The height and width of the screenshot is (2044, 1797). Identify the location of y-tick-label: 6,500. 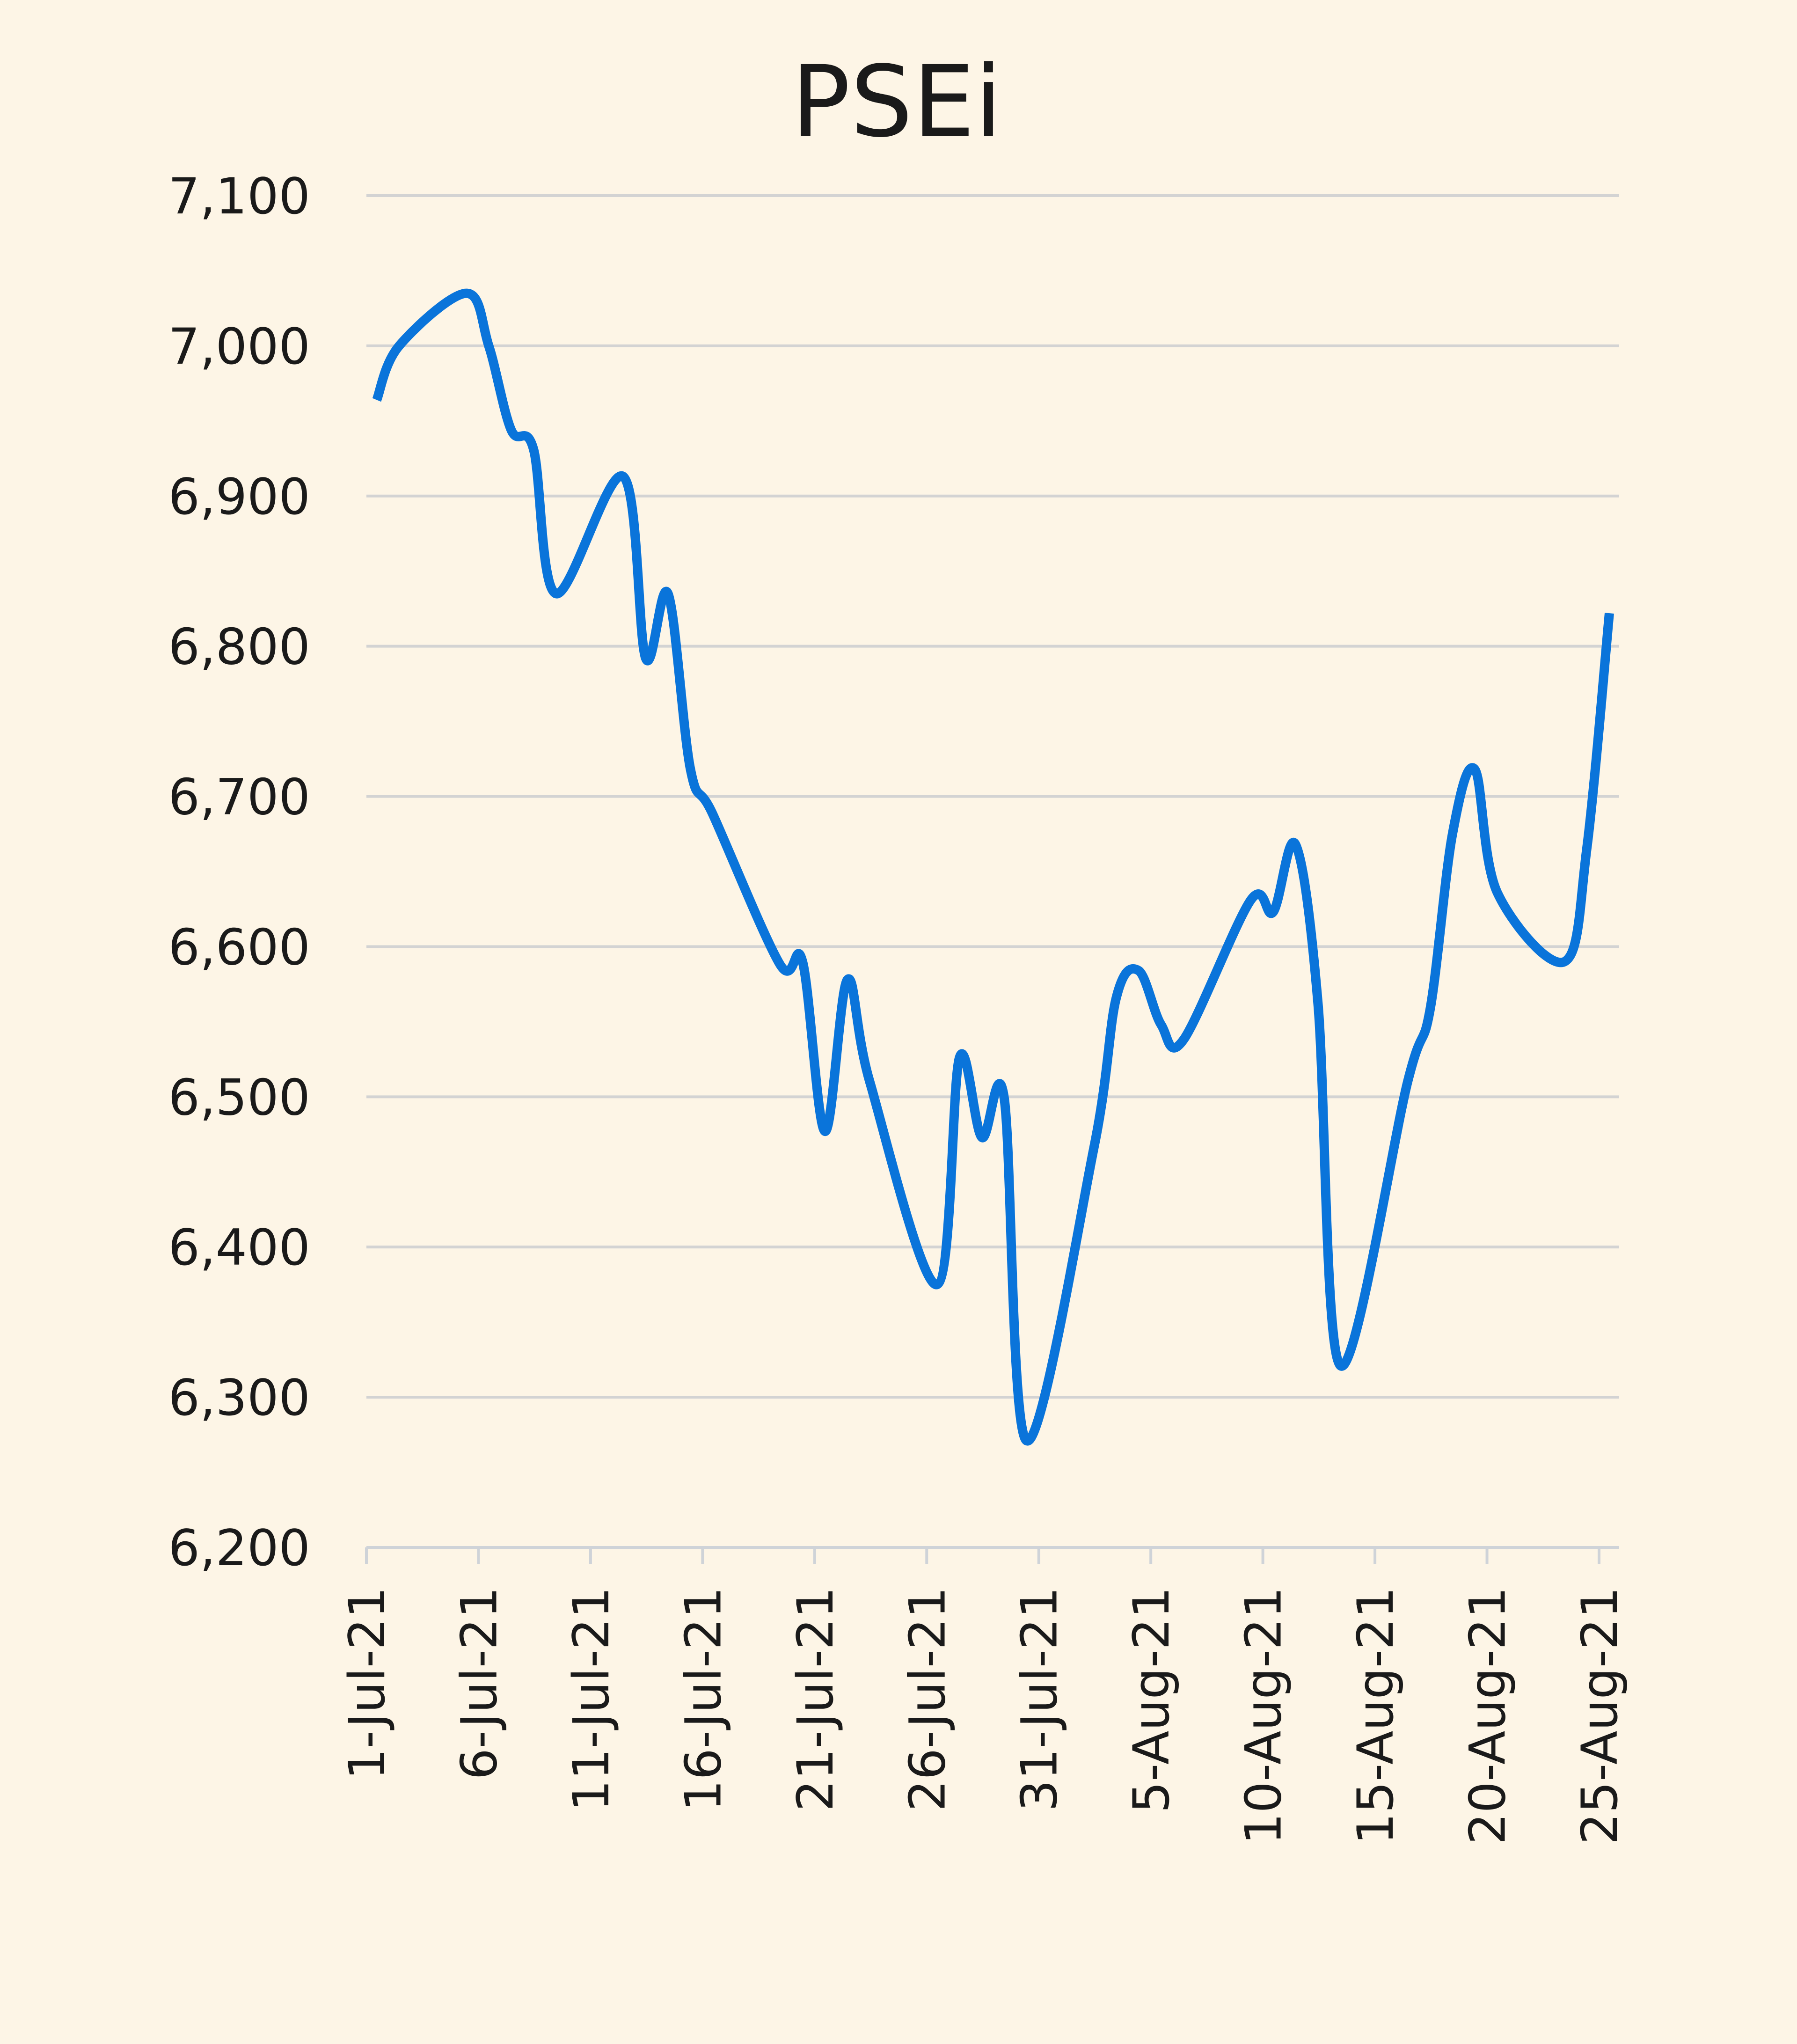
(239, 1097).